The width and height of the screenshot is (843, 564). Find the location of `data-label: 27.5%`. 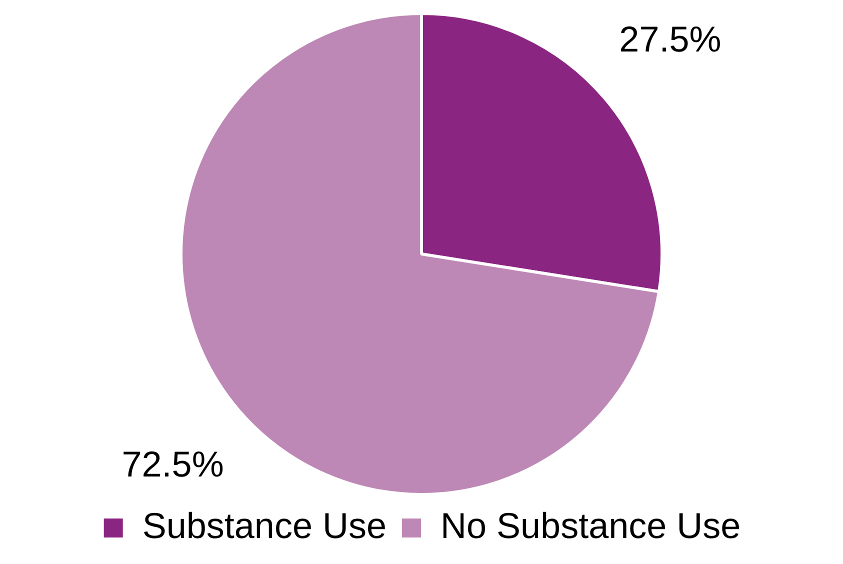

data-label: 27.5% is located at coordinates (670, 39).